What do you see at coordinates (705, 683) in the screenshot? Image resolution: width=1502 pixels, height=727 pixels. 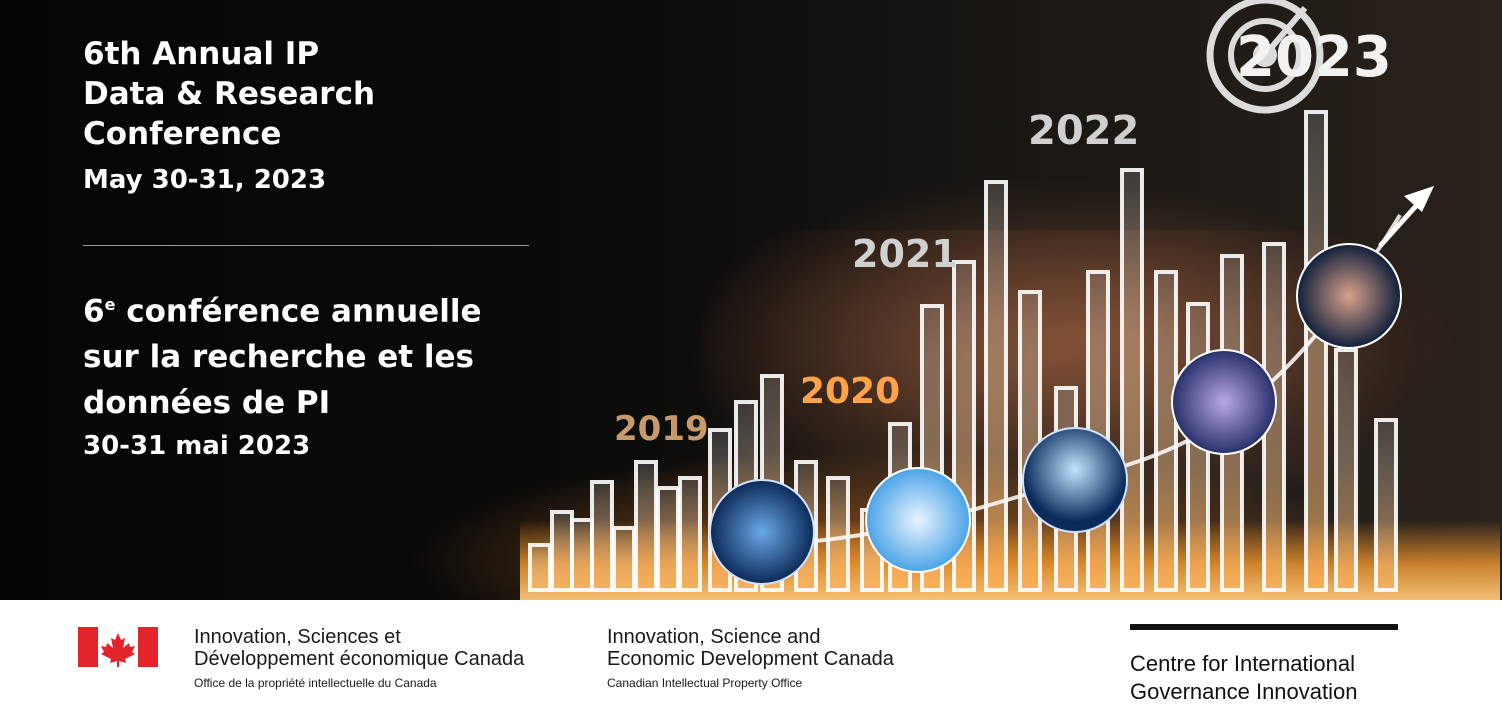 I see `agency-en-line3: Canadian Intellectual Property Office` at bounding box center [705, 683].